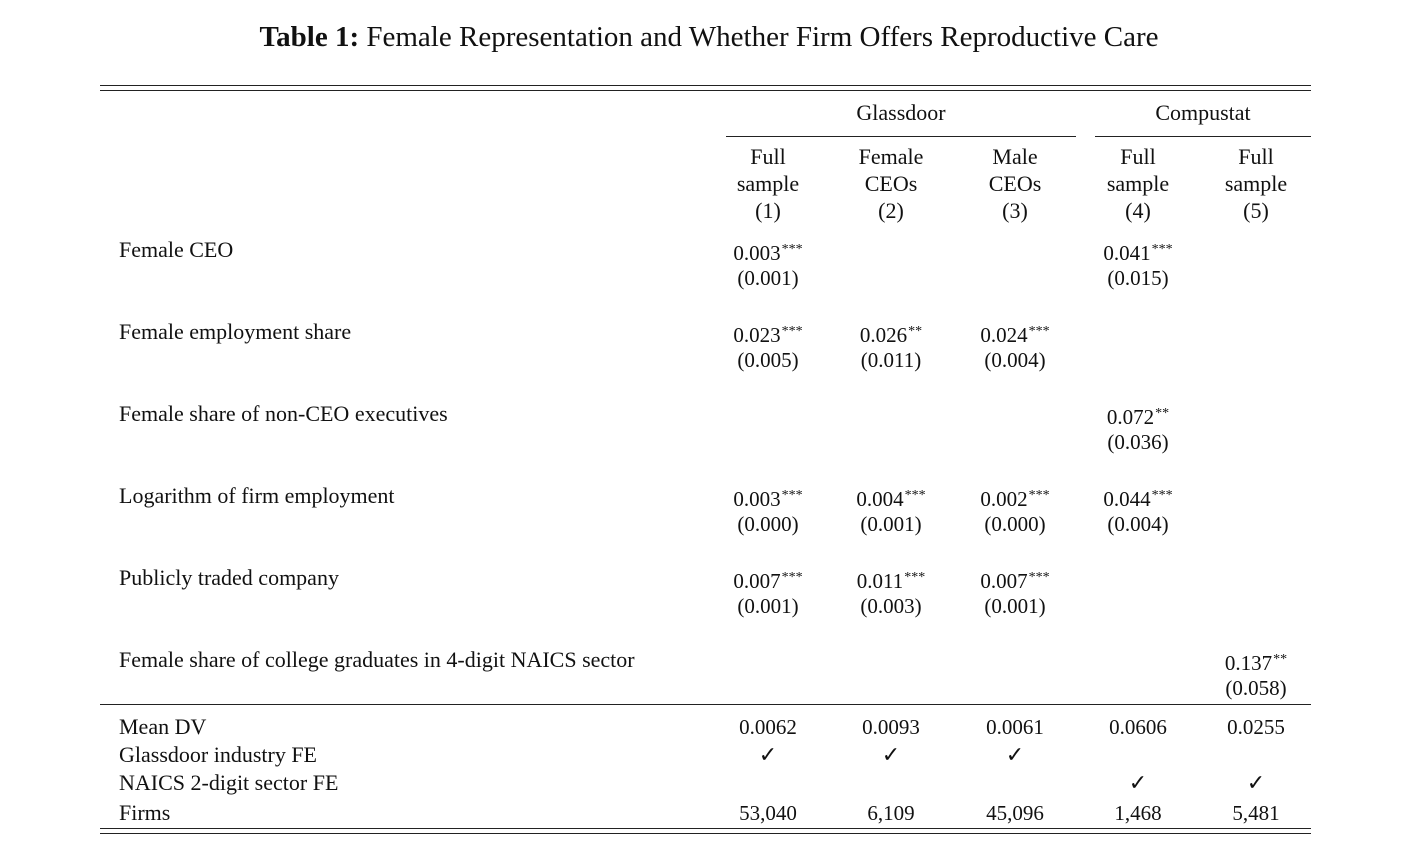  What do you see at coordinates (768, 183) in the screenshot?
I see `column-header-1: Full sample (1)` at bounding box center [768, 183].